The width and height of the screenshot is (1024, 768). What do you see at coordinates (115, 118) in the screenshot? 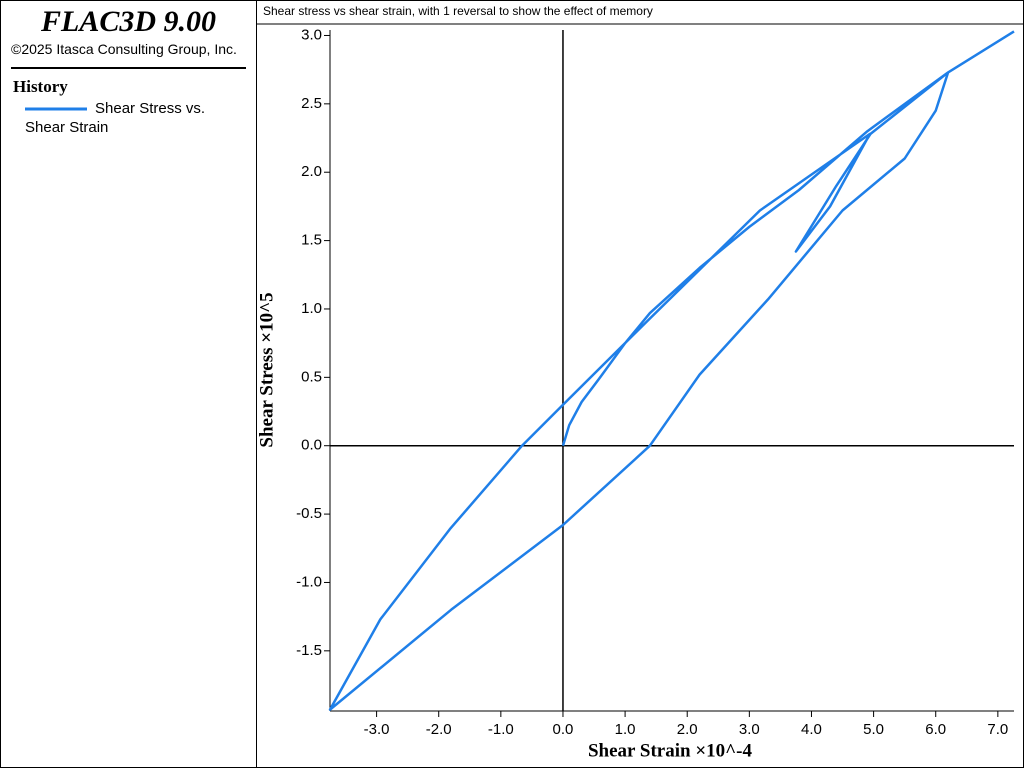
I see `legend-label: Shear Stress vs. Shear Strain` at bounding box center [115, 118].